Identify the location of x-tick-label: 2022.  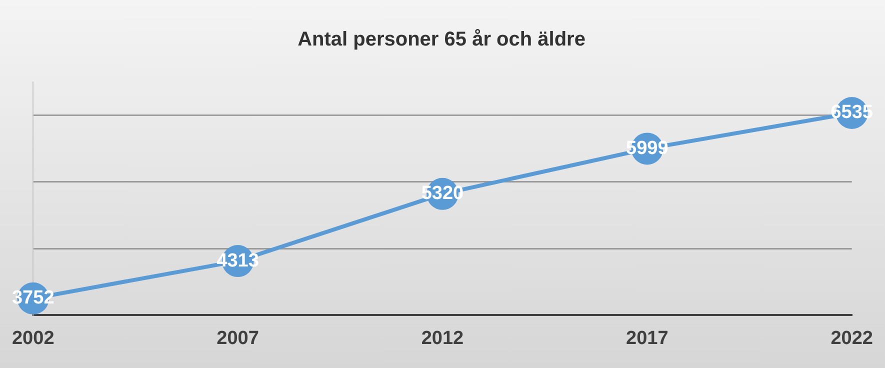
(852, 338).